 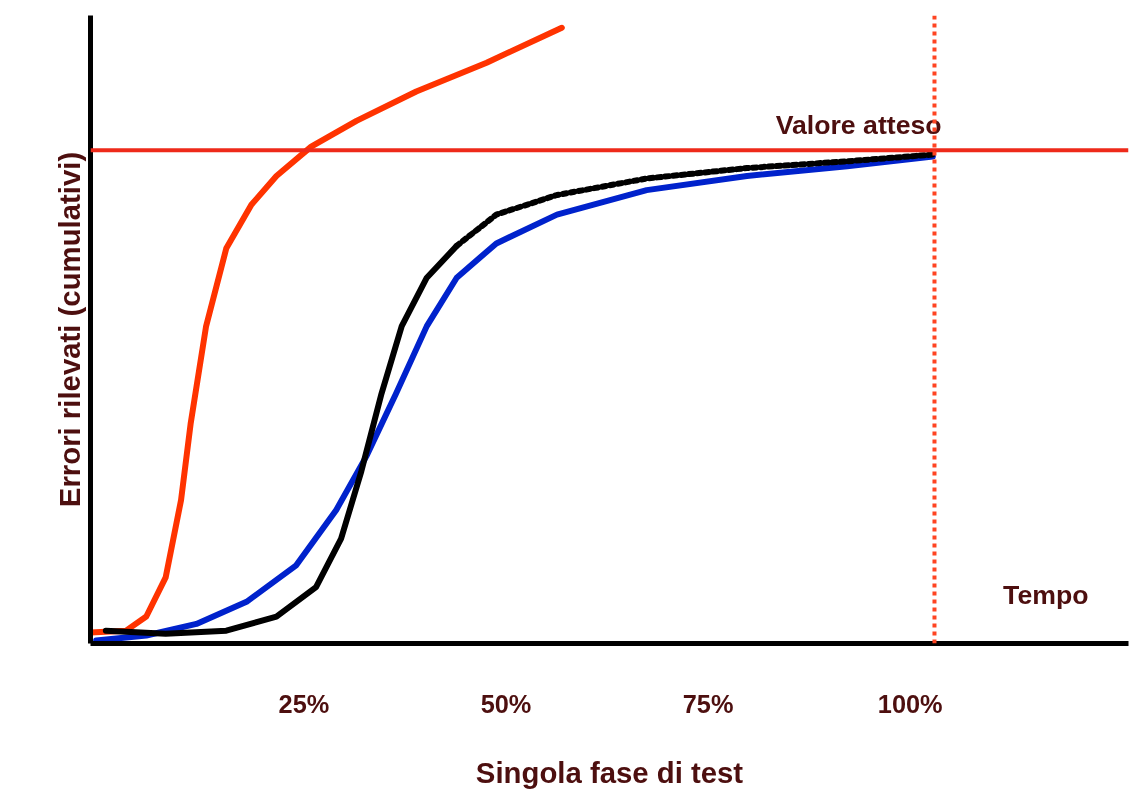 What do you see at coordinates (69, 329) in the screenshot?
I see `y-axis-title: Errori rilevati (cumulativi)` at bounding box center [69, 329].